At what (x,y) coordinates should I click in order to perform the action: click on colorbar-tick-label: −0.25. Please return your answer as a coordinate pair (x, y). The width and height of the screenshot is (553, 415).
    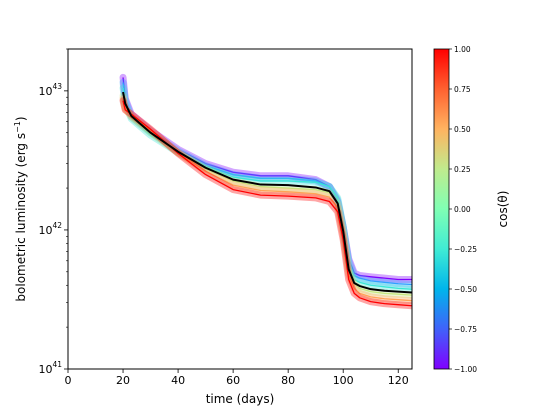
    Looking at the image, I should click on (465, 249).